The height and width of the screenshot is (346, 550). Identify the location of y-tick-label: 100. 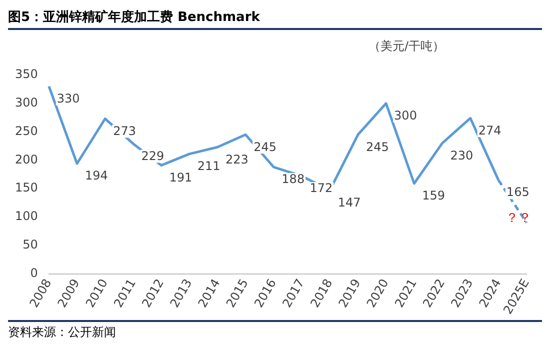
(26, 216).